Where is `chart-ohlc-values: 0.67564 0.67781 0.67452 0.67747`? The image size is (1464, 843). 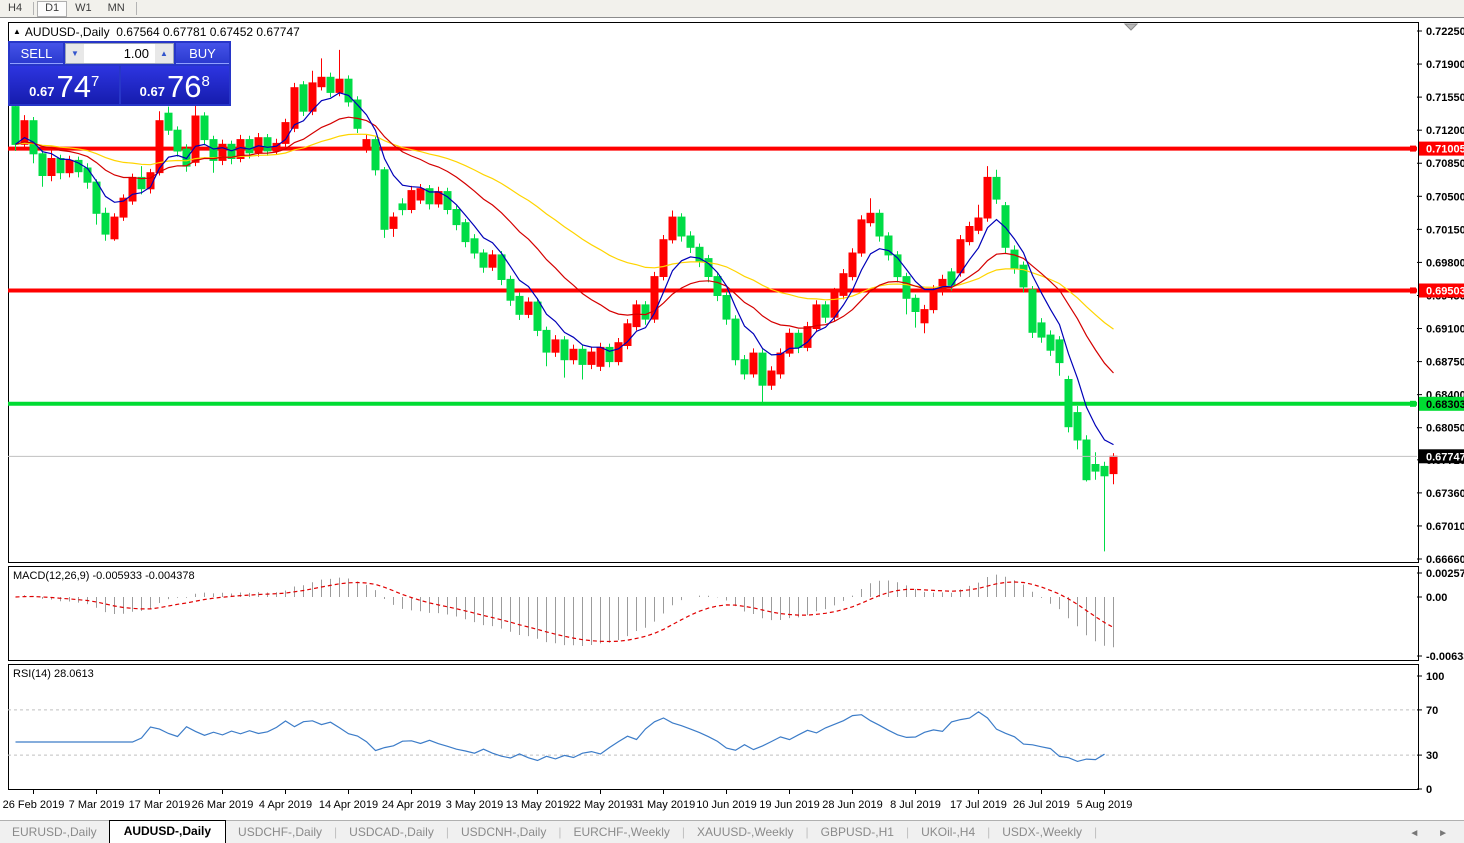
chart-ohlc-values: 0.67564 0.67781 0.67452 0.67747 is located at coordinates (208, 32).